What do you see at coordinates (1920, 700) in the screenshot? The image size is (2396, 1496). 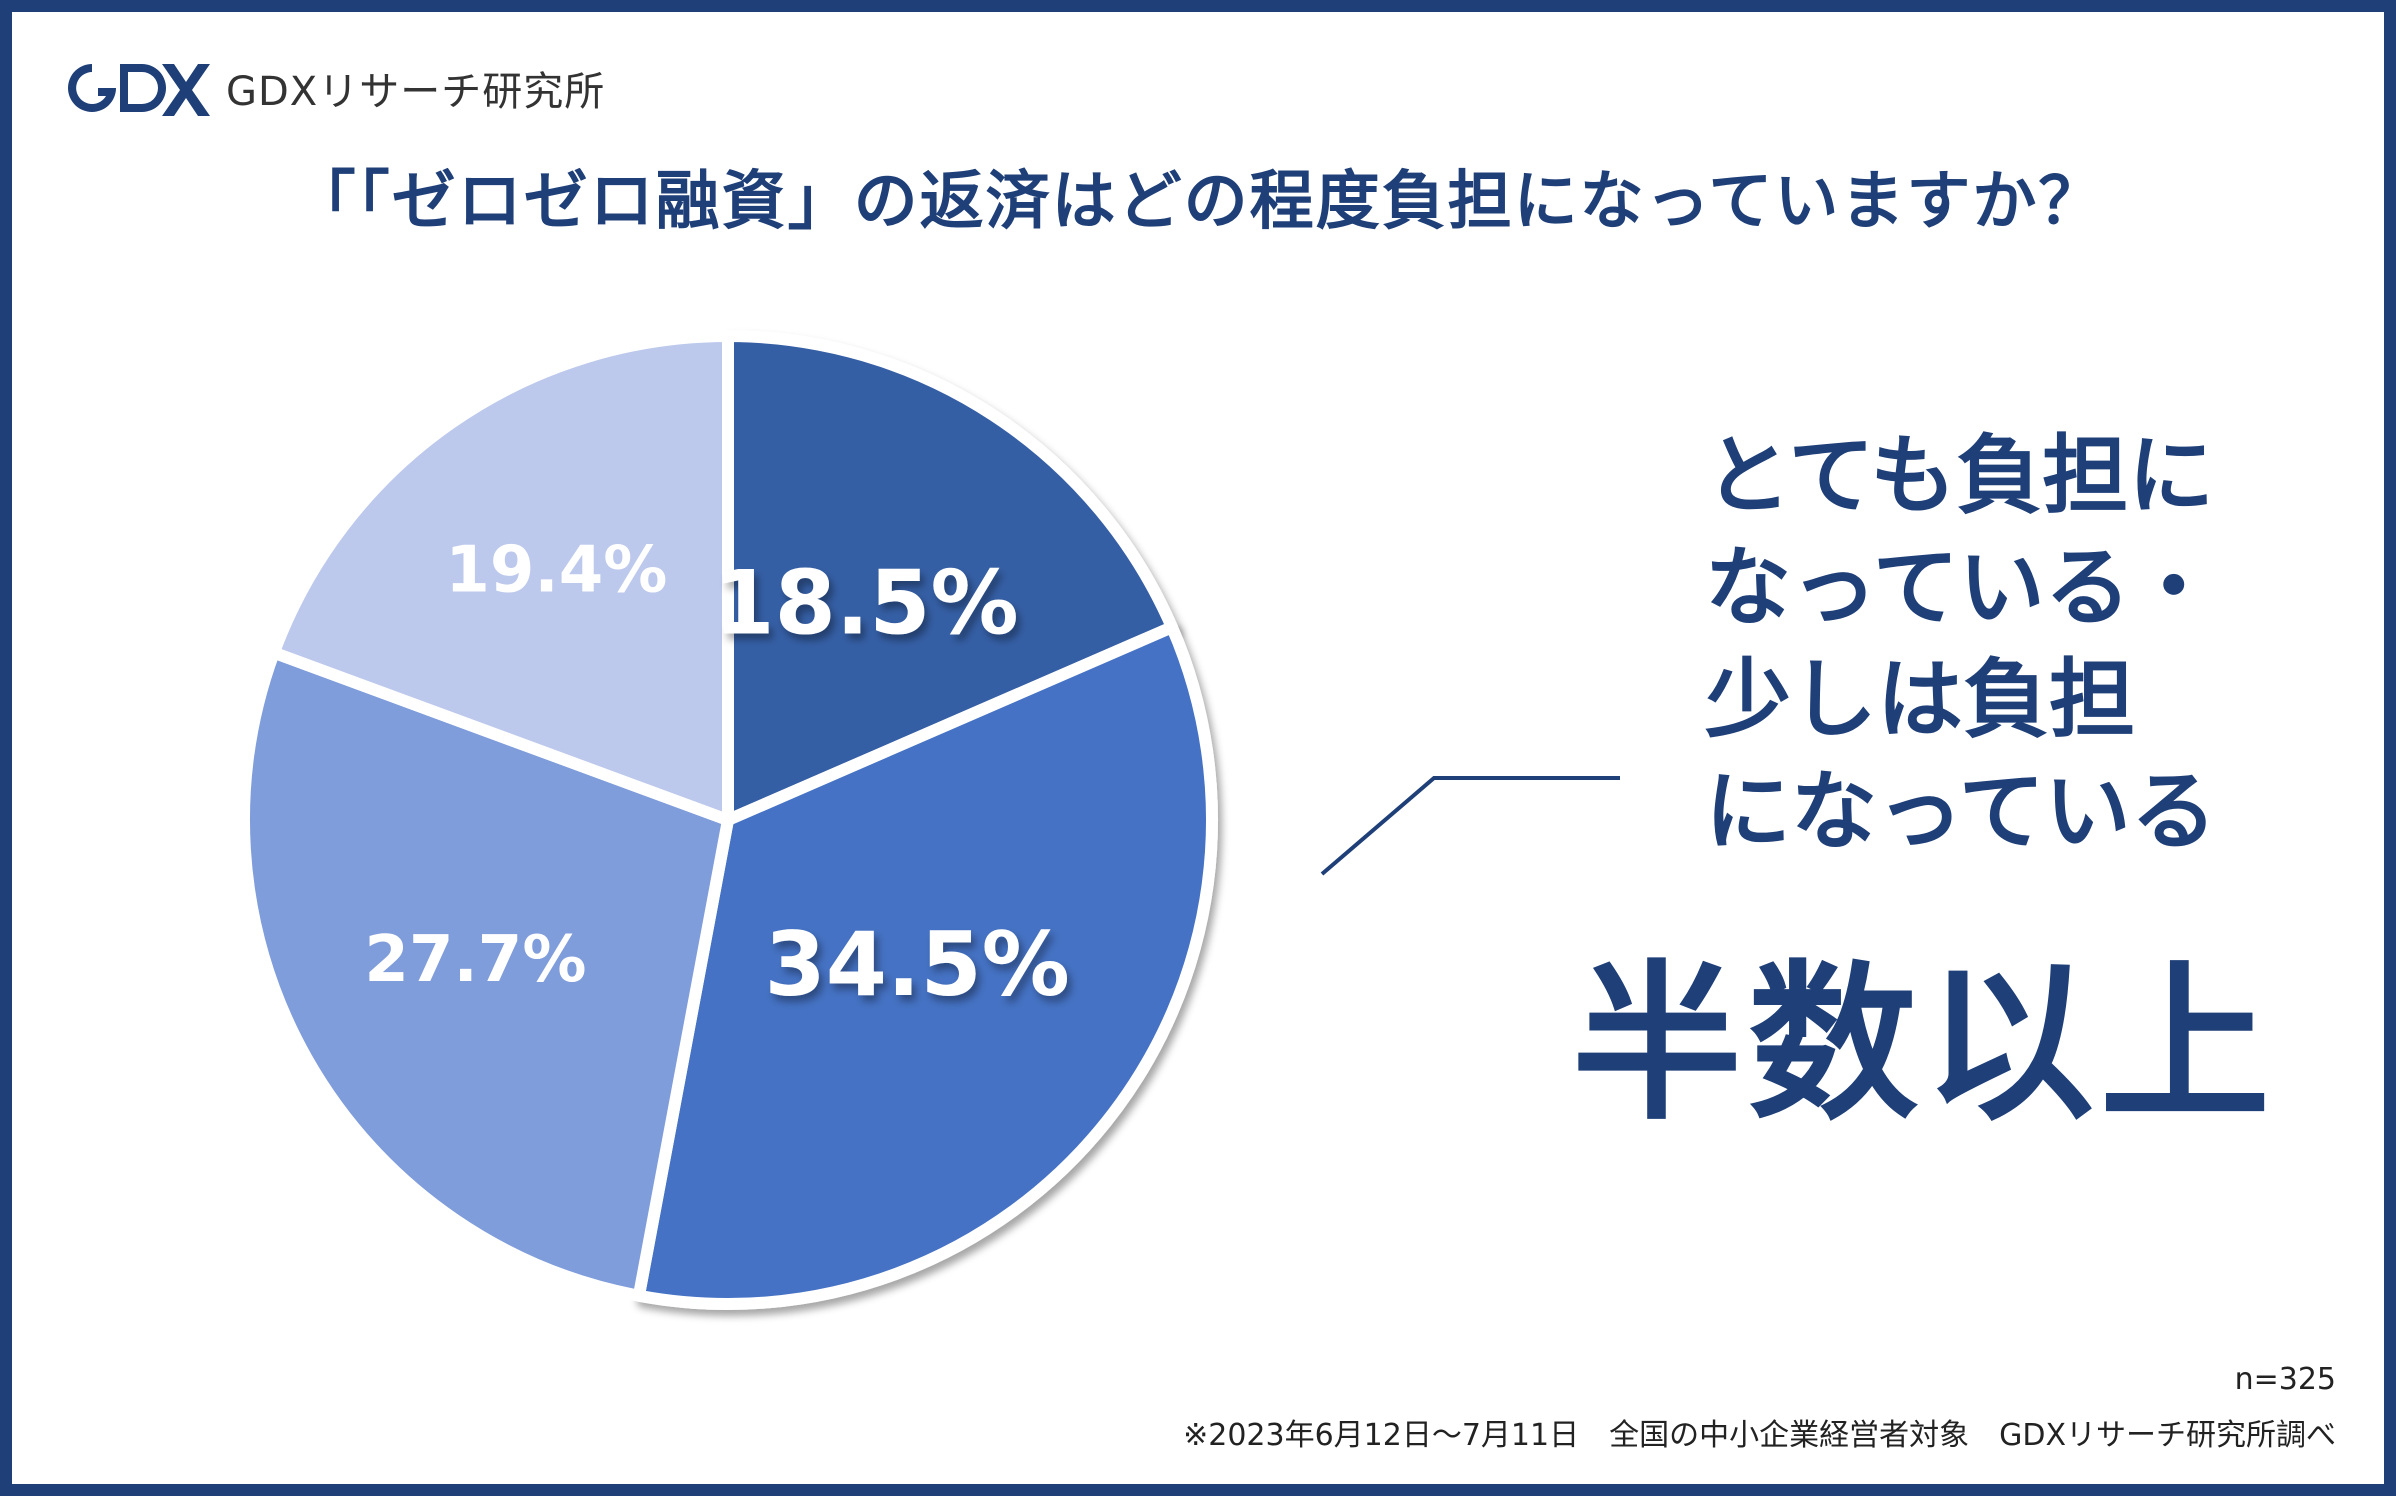 I see `callout-line: 少しは負担` at bounding box center [1920, 700].